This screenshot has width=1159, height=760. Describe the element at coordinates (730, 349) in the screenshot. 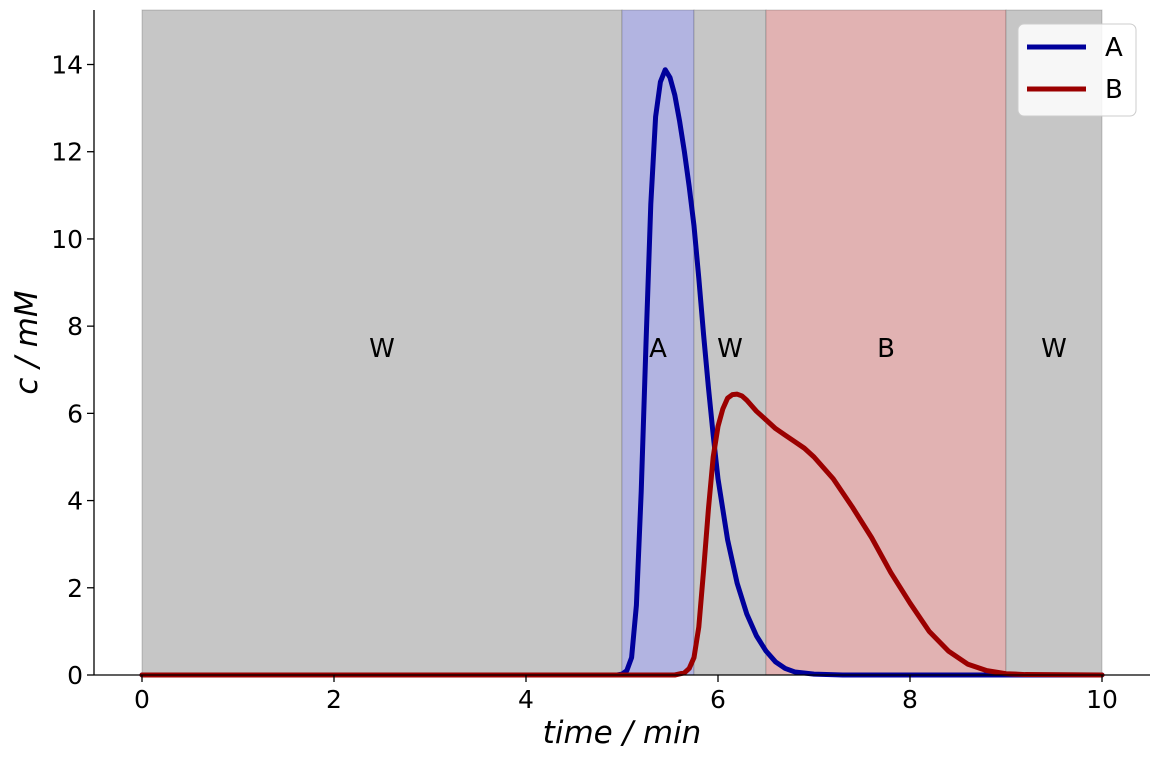

I see `region-label-2: W` at that location.